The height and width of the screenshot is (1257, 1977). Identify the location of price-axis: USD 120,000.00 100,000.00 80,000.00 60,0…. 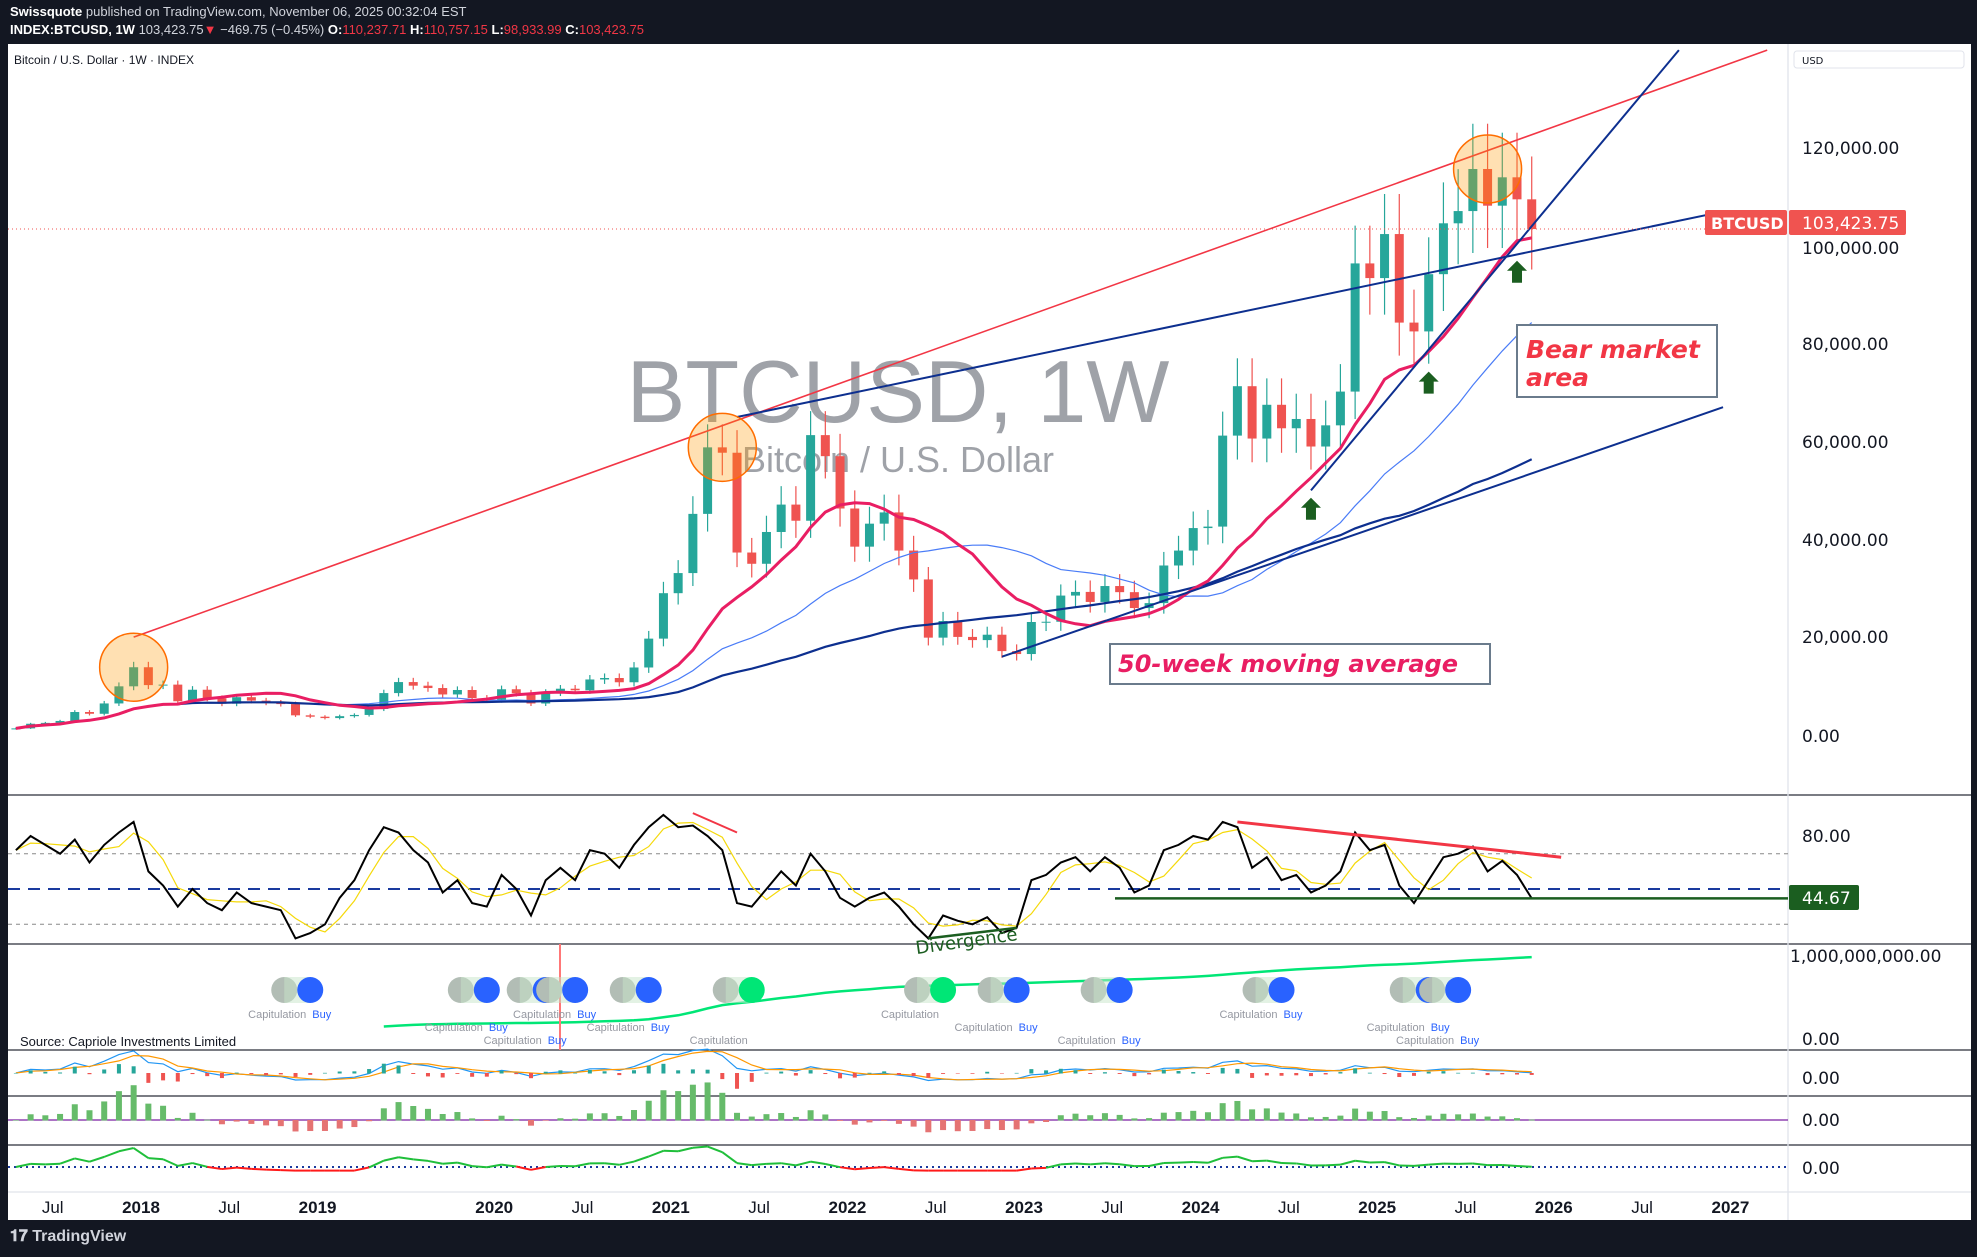
(1835, 614).